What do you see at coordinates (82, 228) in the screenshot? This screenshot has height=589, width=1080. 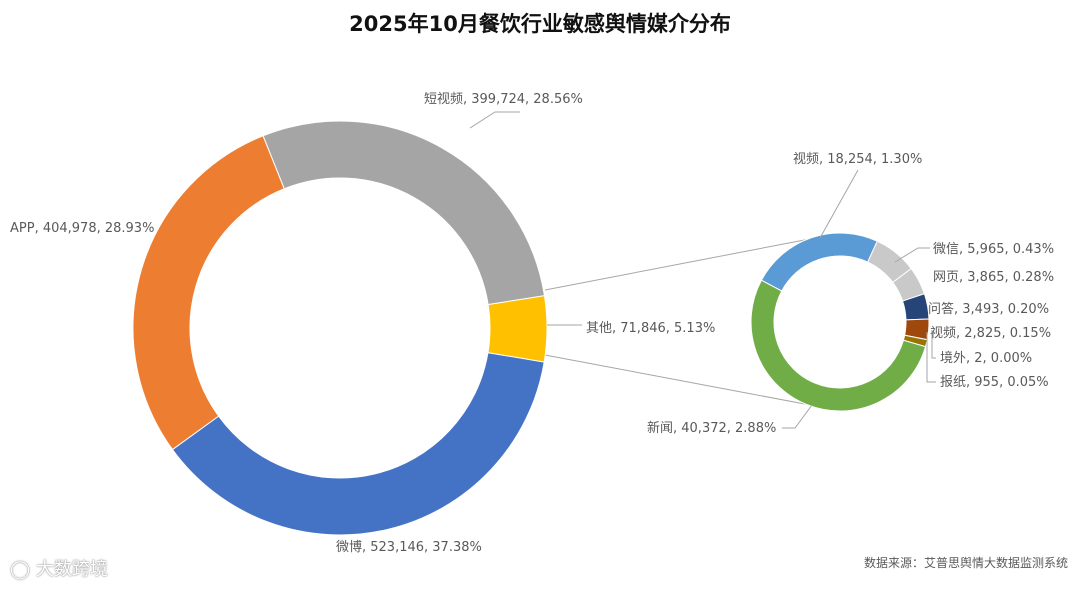 I see `data-label: APP, 404,978, 28.93%` at bounding box center [82, 228].